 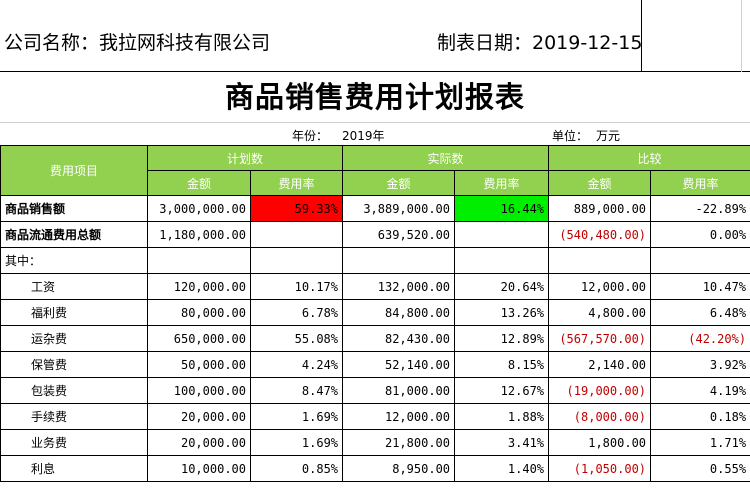 I want to click on col-header-compare-rate: 费用率, so click(x=700, y=183).